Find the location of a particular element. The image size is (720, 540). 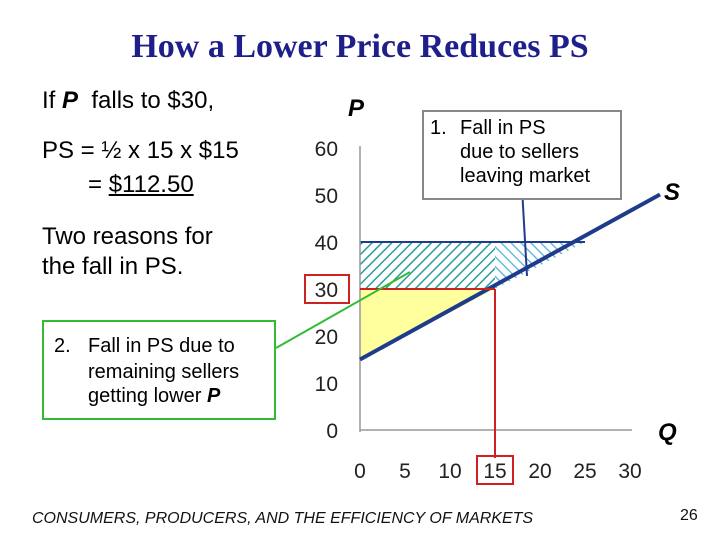

x-tick-label: 10 is located at coordinates (449, 471).